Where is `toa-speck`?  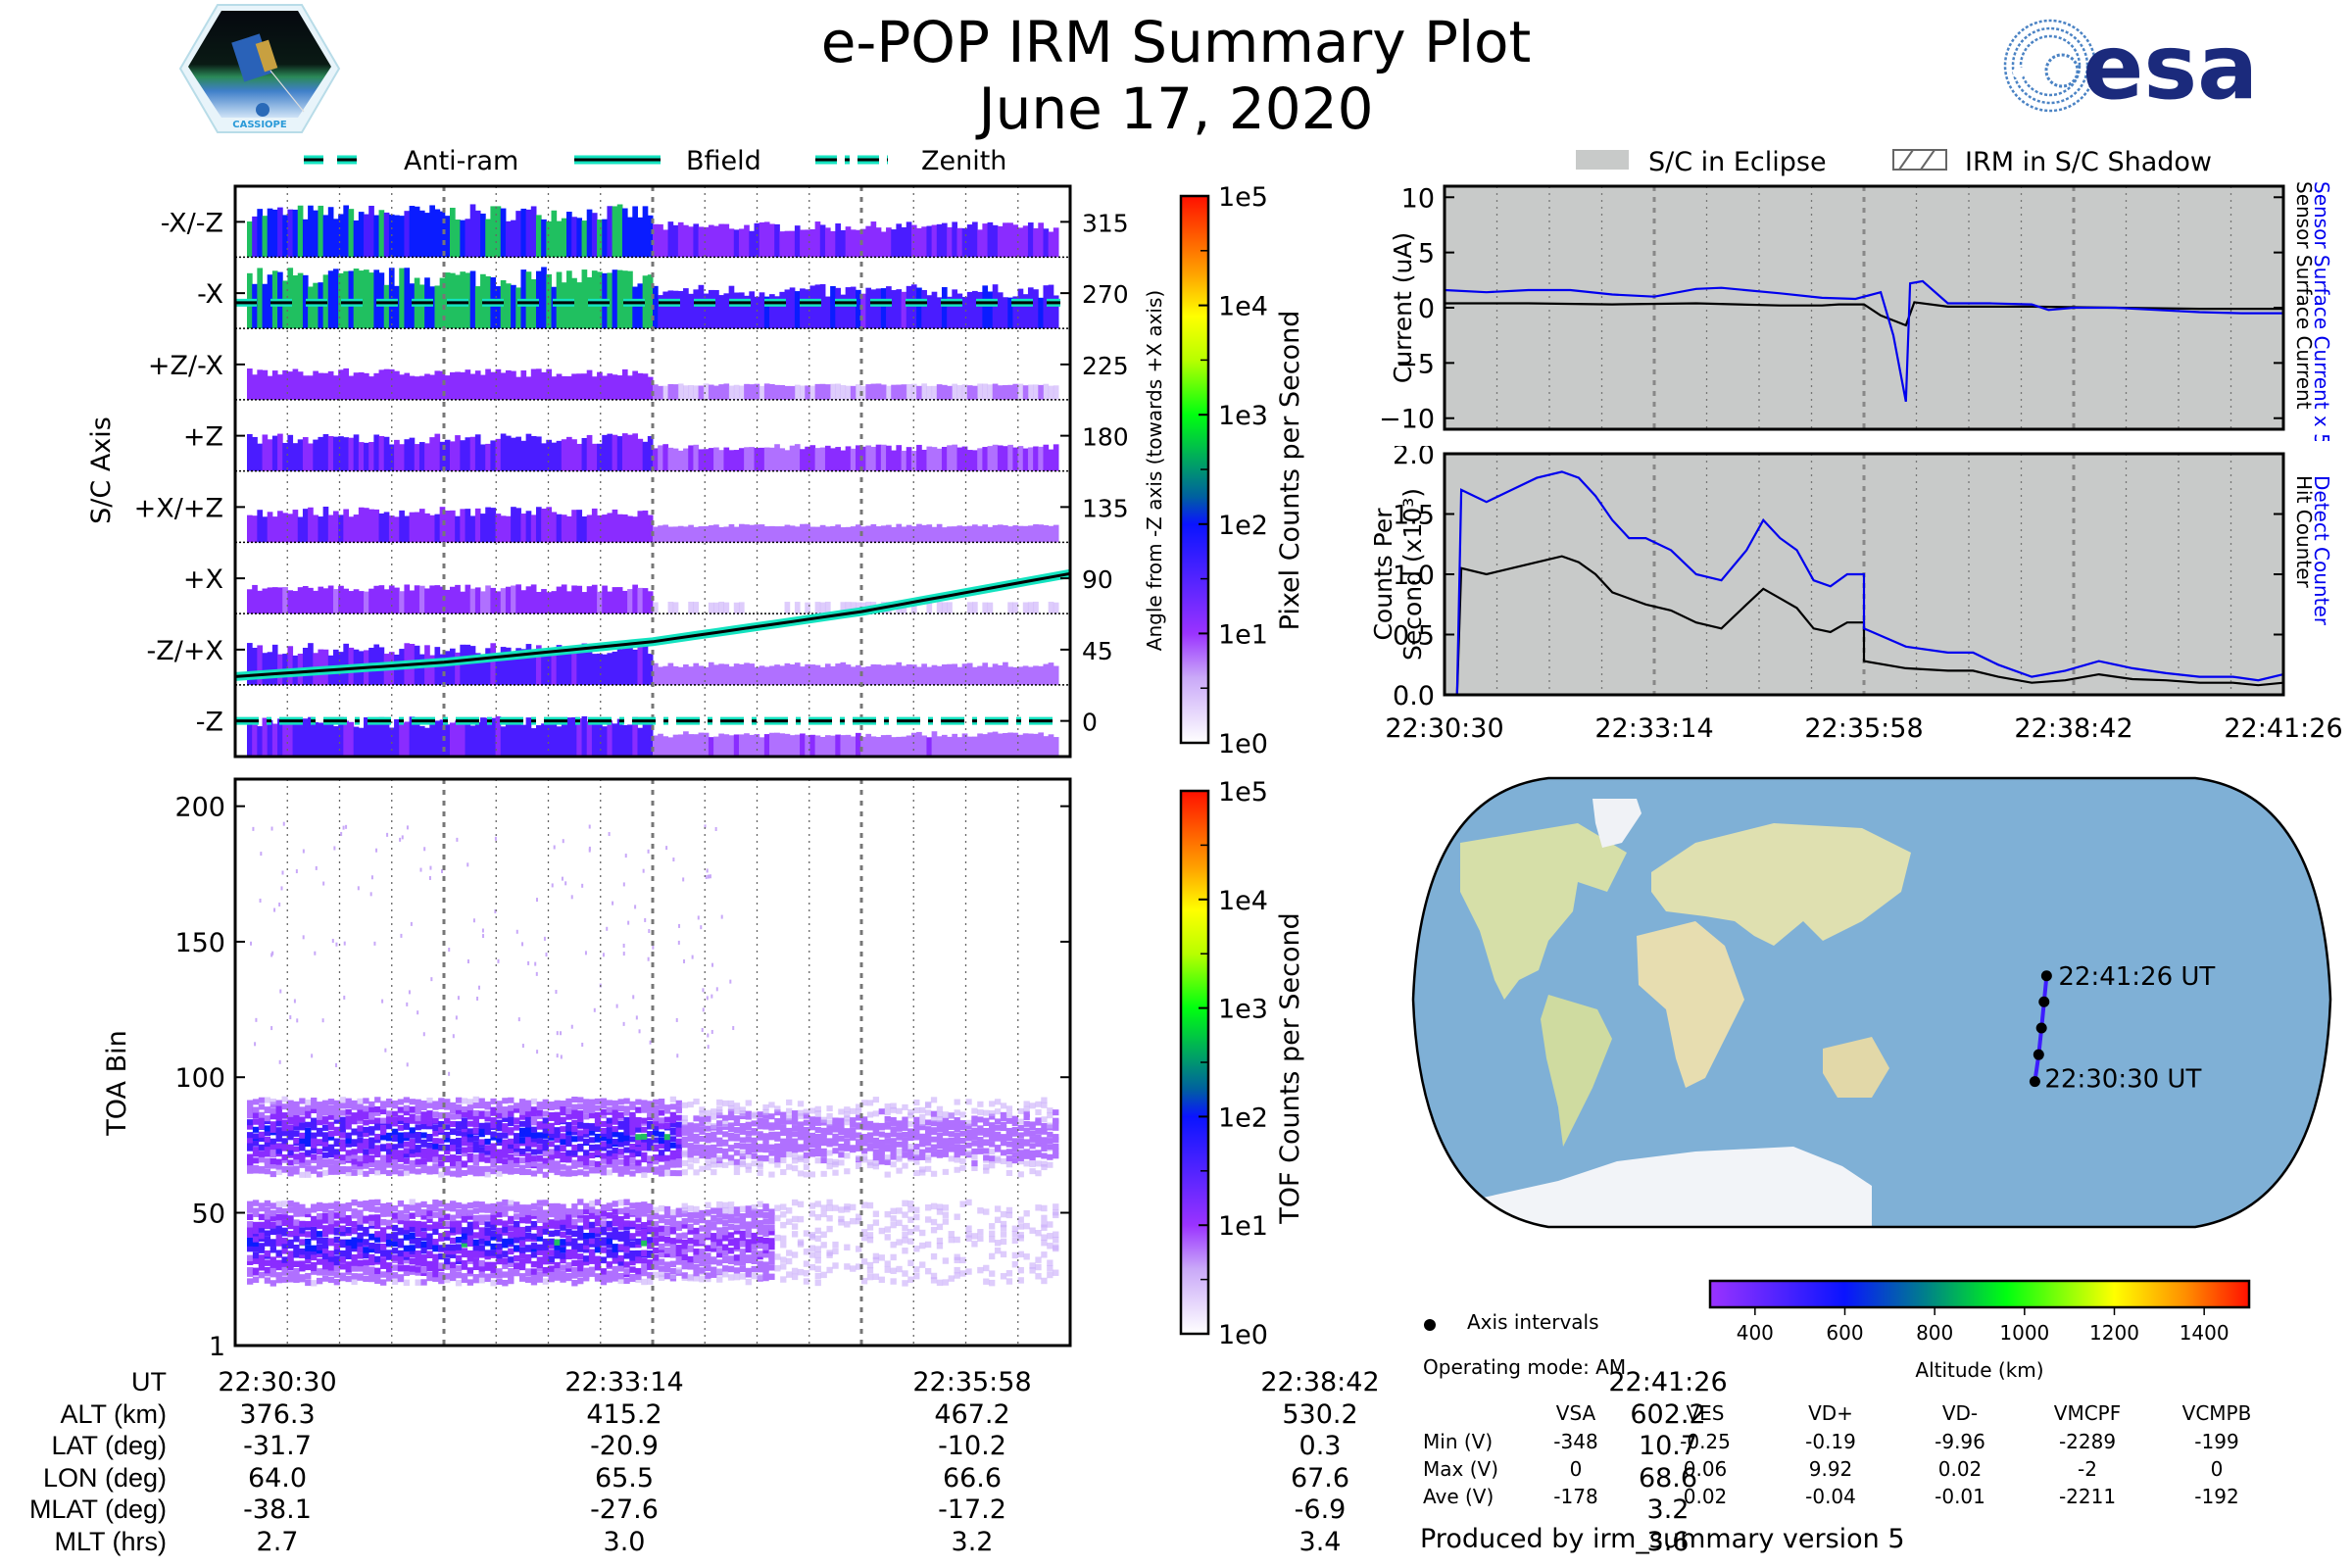 toa-speck is located at coordinates (409, 992).